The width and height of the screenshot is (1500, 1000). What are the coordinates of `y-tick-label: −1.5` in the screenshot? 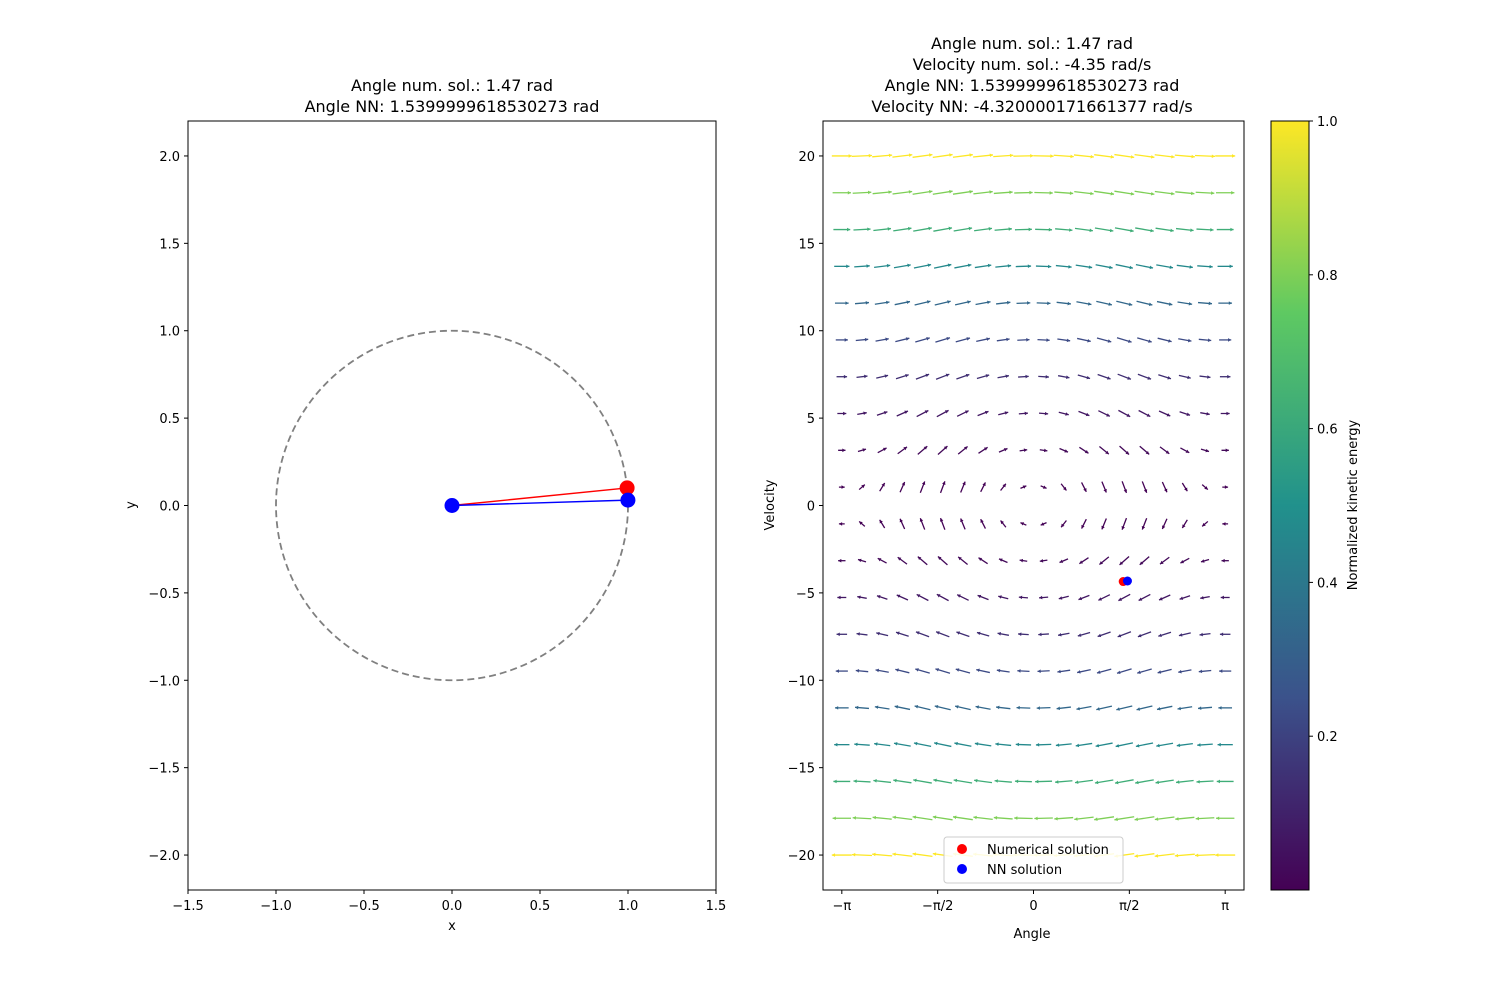 It's located at (164, 769).